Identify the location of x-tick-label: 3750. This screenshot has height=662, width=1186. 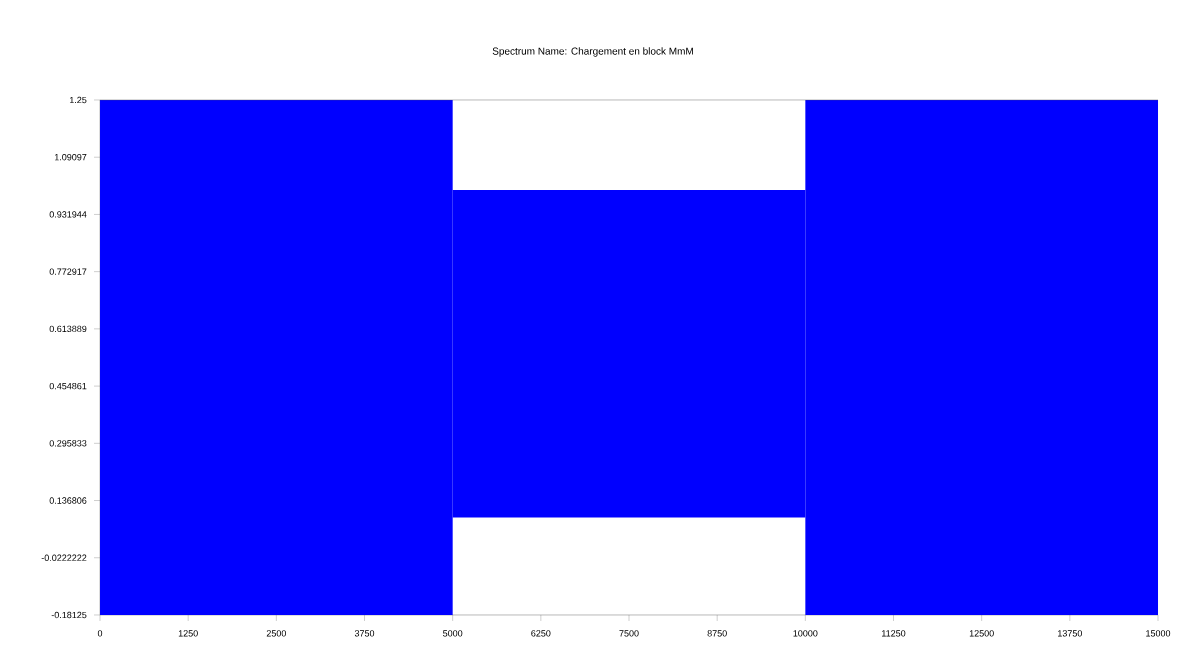
(364, 633).